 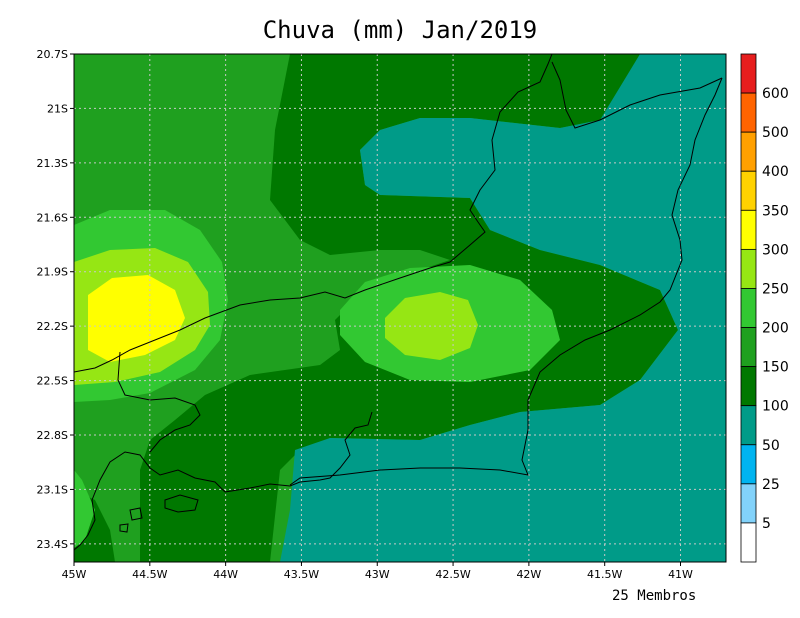 What do you see at coordinates (654, 596) in the screenshot?
I see `members-label: 25 Membros` at bounding box center [654, 596].